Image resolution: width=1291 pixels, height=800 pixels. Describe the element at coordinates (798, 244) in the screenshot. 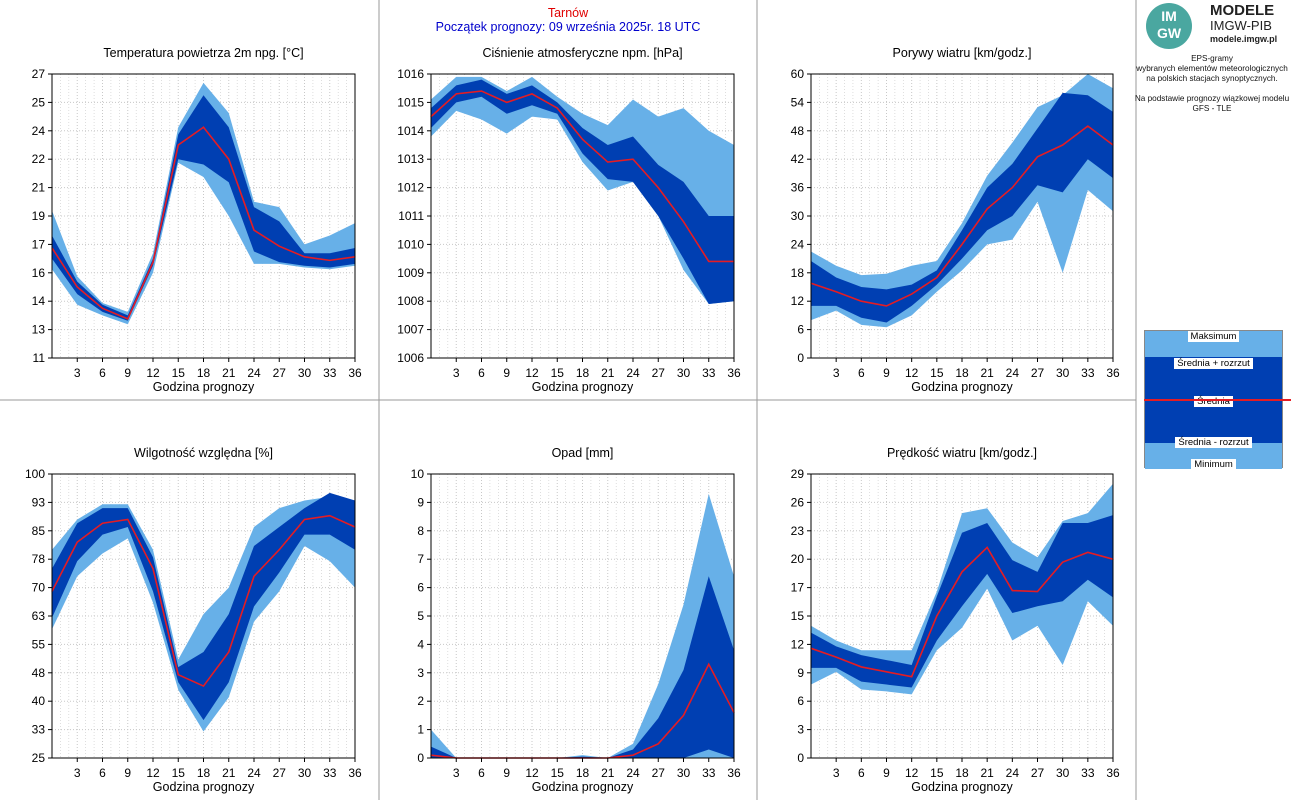

I see `y-tick-label-2-4: 24` at that location.